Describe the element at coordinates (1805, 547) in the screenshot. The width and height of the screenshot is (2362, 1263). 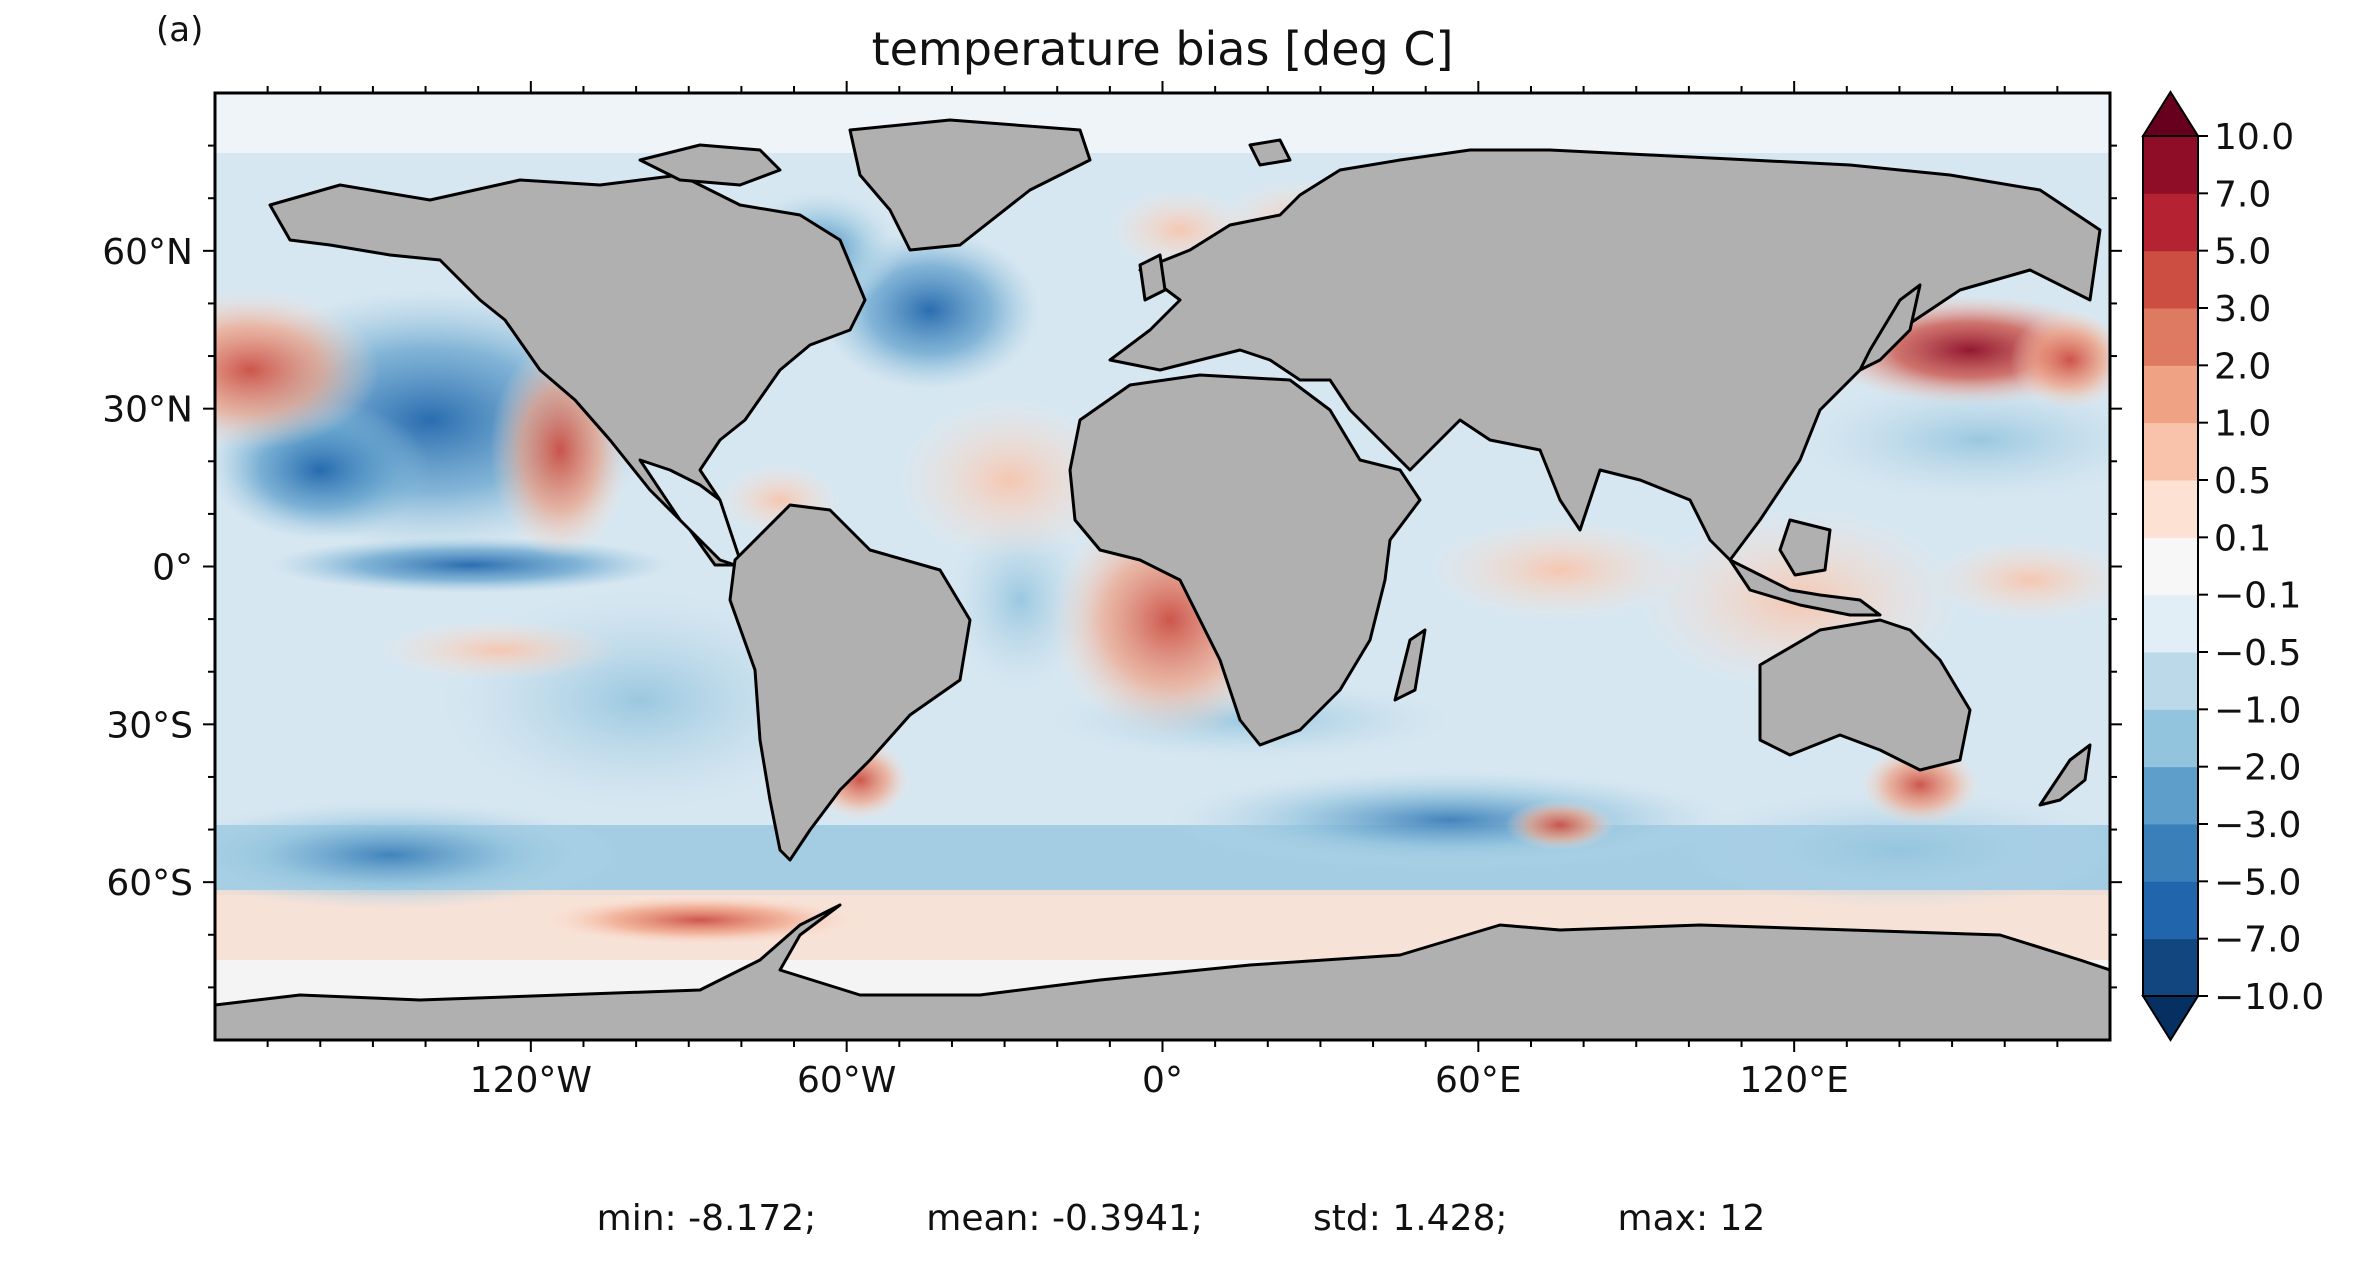
I see `borneo` at that location.